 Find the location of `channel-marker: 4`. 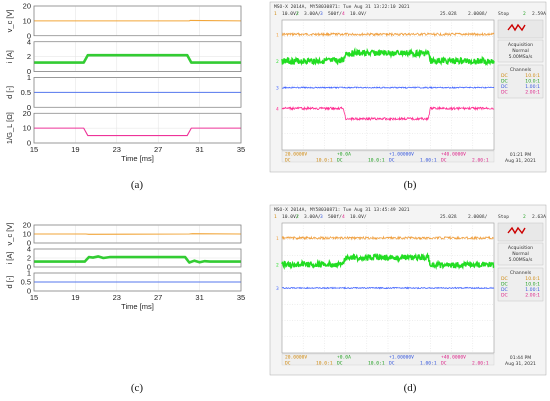

channel-marker: 4 is located at coordinates (277, 109).